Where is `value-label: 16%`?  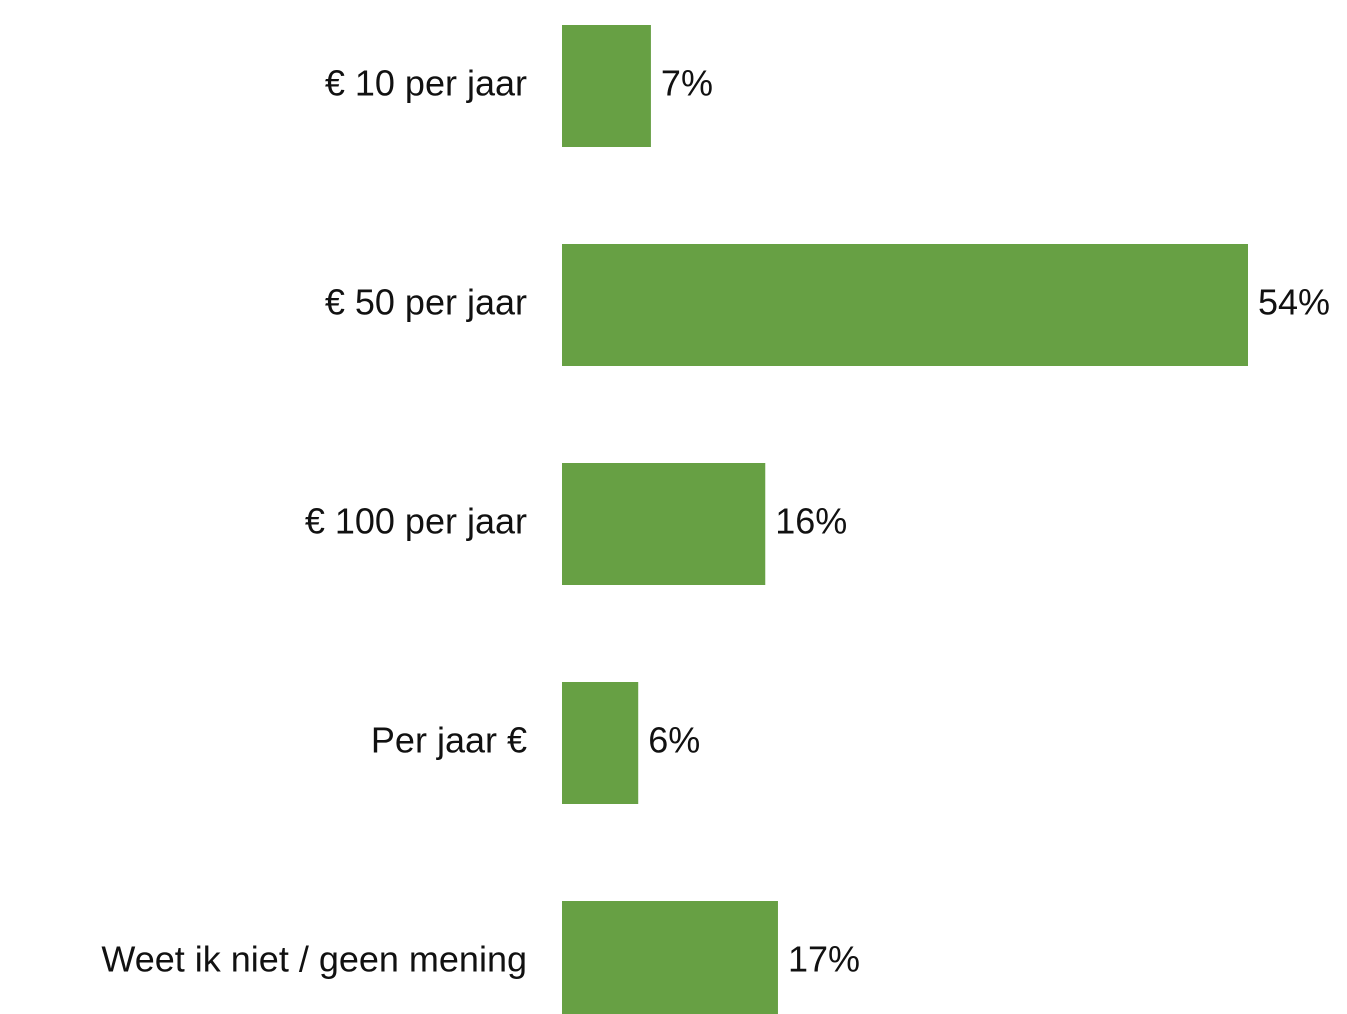
value-label: 16% is located at coordinates (811, 521).